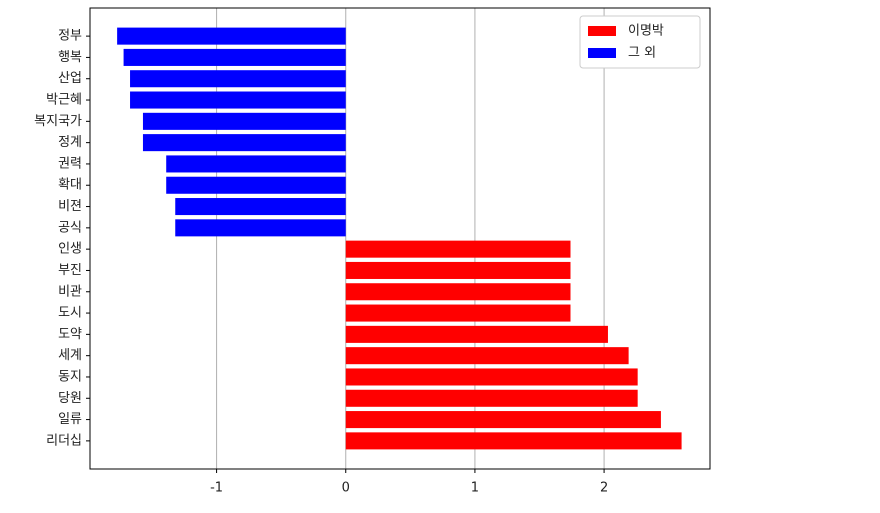 The width and height of the screenshot is (880, 513). Describe the element at coordinates (70, 376) in the screenshot. I see `y-tick-label: 동지` at that location.